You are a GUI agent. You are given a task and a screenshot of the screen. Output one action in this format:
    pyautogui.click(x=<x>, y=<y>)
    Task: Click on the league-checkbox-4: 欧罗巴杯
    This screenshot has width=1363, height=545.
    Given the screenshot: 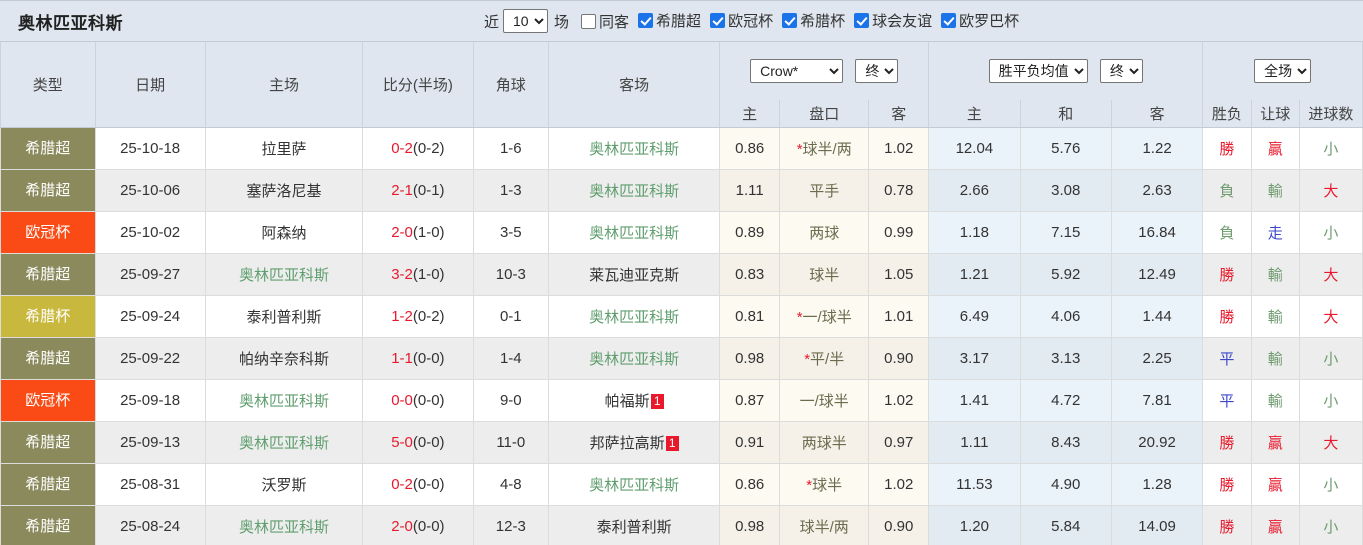 What is the action you would take?
    pyautogui.click(x=976, y=20)
    